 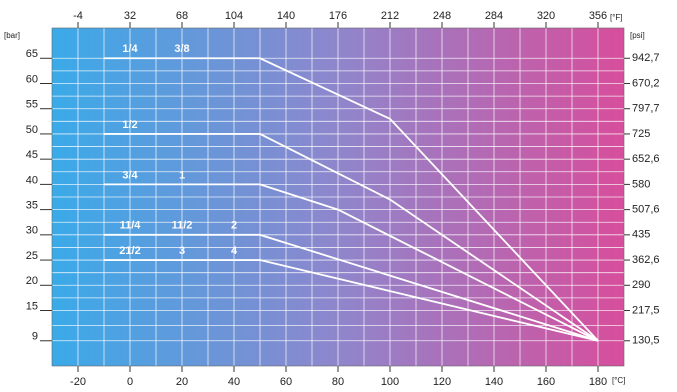 What do you see at coordinates (641, 235) in the screenshot?
I see `y2-tick-label: 435` at bounding box center [641, 235].